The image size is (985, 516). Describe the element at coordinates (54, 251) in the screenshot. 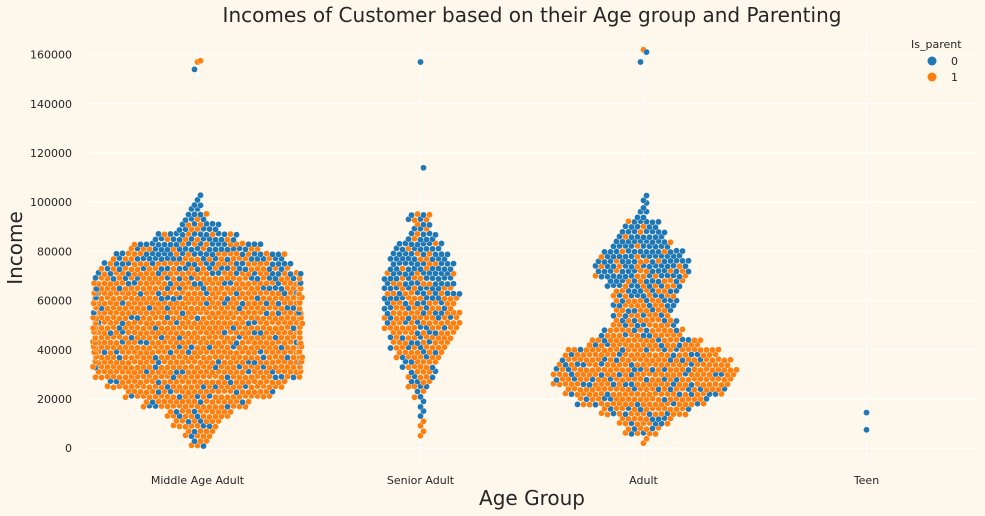

I see `y-tick-label: 80000` at that location.